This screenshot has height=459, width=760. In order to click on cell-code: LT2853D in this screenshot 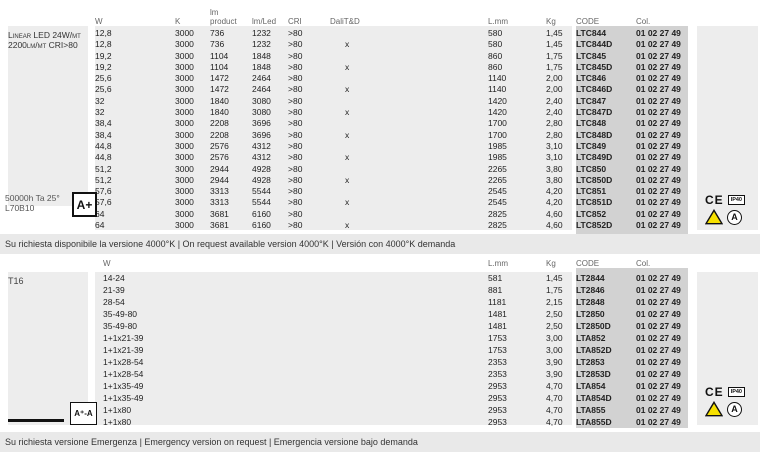, I will do `click(593, 374)`.